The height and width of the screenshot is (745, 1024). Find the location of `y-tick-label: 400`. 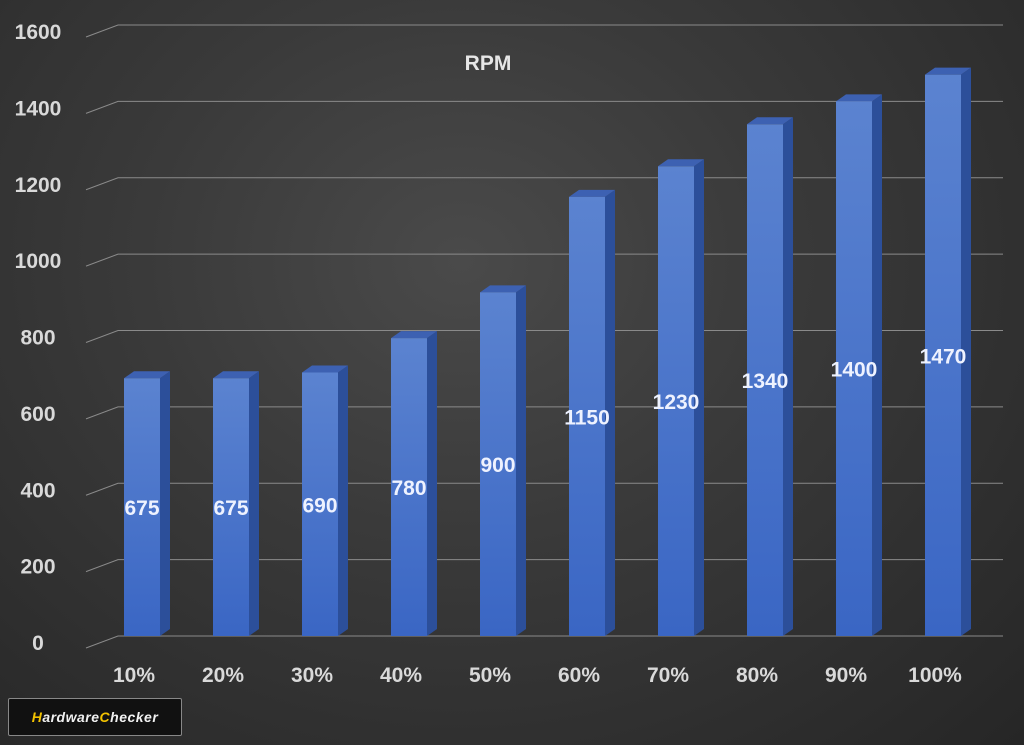

y-tick-label: 400 is located at coordinates (37, 490).